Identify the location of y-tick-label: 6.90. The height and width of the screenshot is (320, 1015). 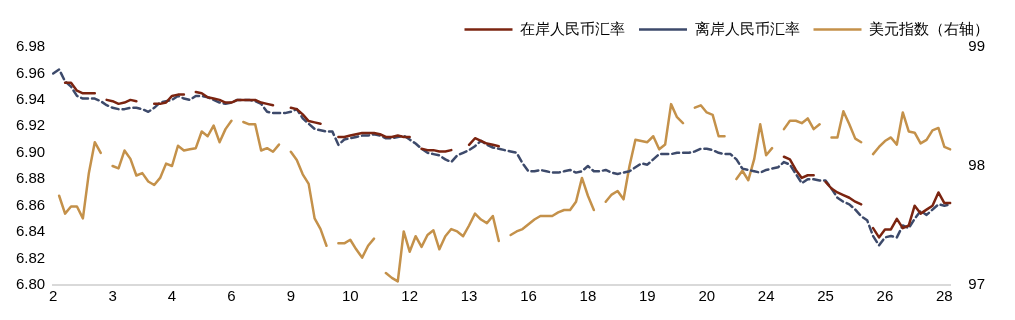
(30, 151).